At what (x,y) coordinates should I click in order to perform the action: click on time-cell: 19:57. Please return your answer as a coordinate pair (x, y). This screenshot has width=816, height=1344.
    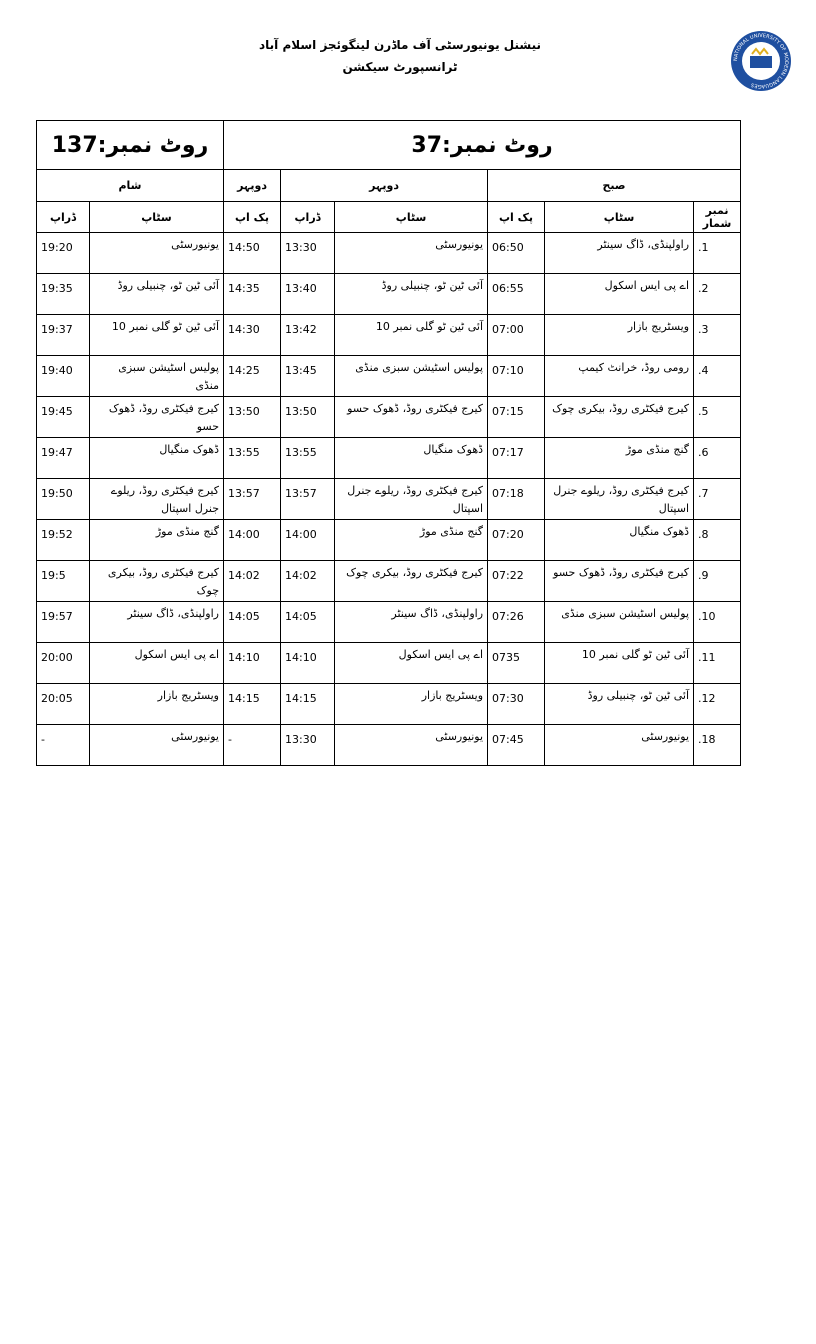
    Looking at the image, I should click on (63, 622).